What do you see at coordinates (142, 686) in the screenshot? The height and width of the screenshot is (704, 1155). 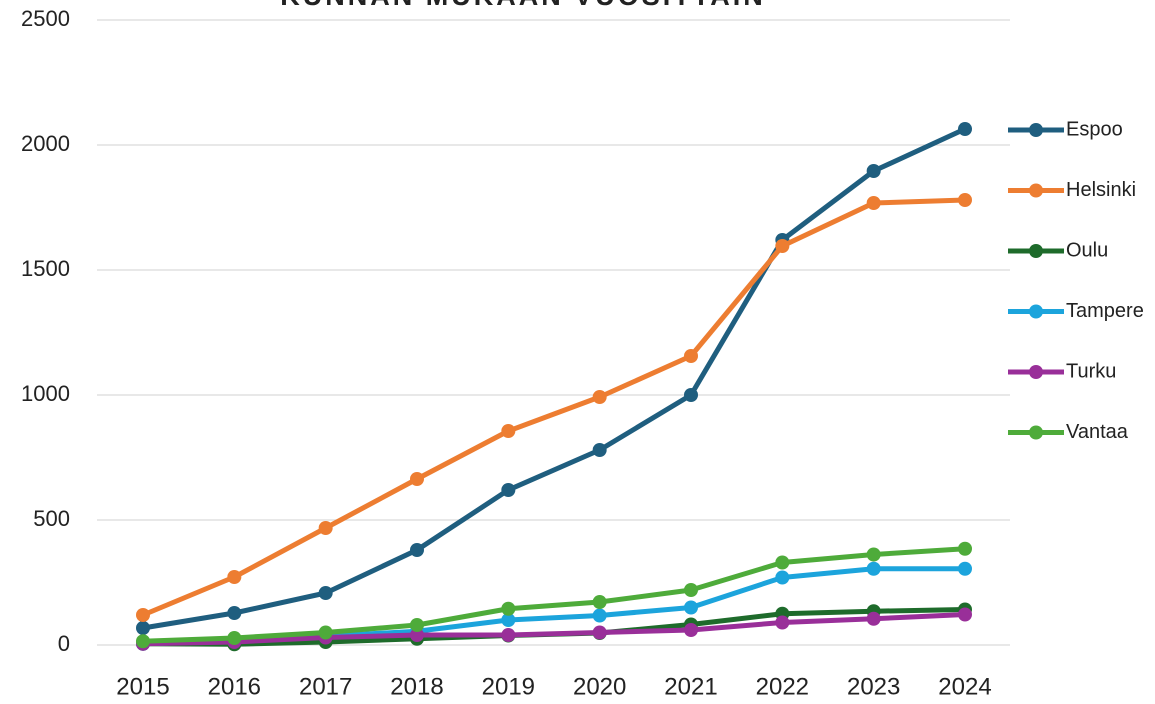 I see `x-tick-label: 2015` at bounding box center [142, 686].